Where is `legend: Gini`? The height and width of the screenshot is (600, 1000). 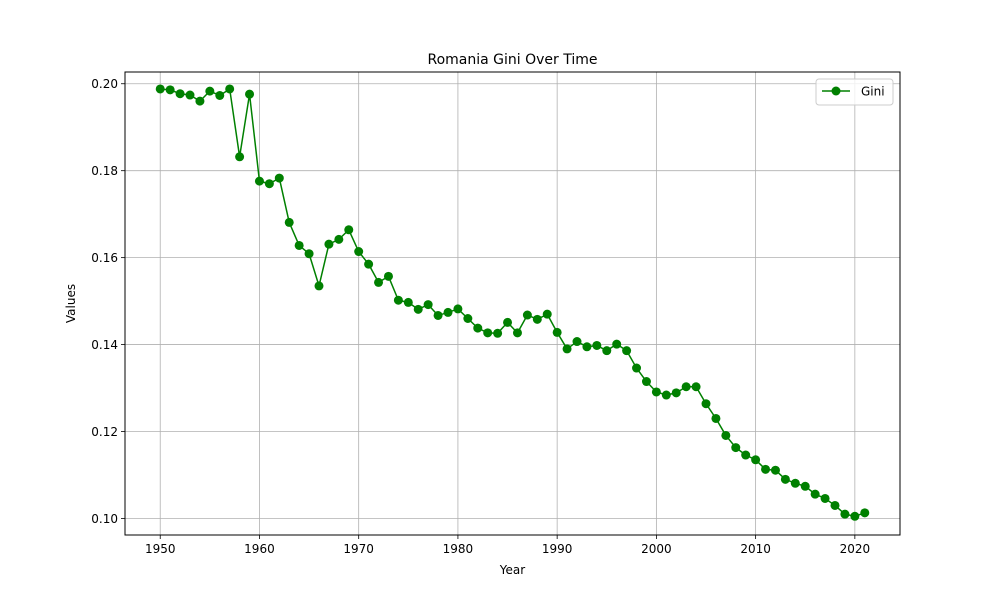
legend: Gini is located at coordinates (854, 92).